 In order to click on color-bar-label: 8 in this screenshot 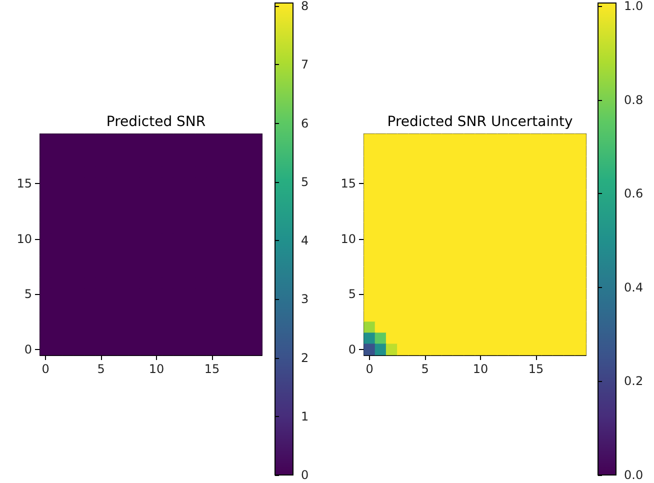, I will do `click(305, 6)`.